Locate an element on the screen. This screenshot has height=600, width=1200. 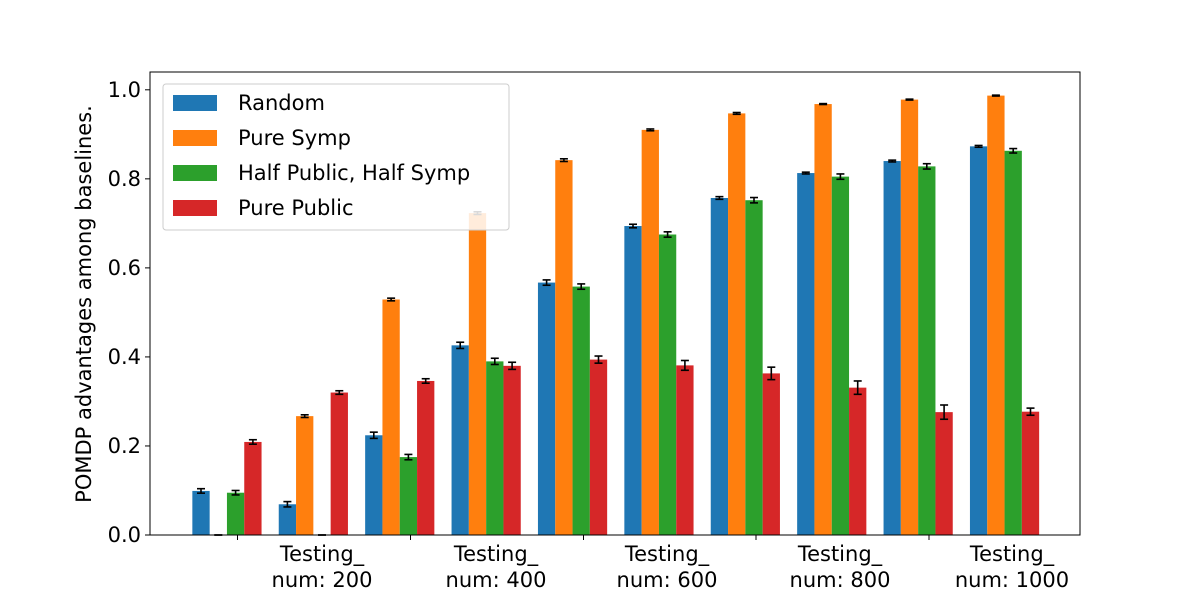
y-tick-label: 1.0 is located at coordinates (124, 90).